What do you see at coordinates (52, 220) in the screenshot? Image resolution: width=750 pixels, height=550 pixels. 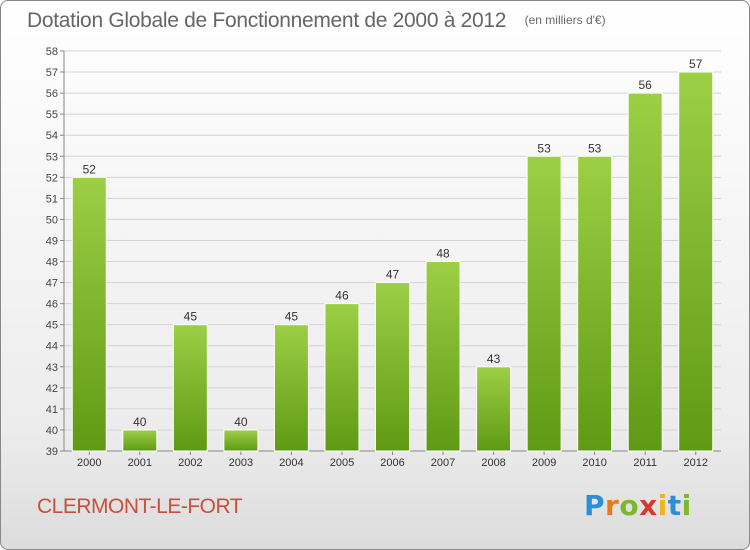 I see `y-tick-label: 50` at bounding box center [52, 220].